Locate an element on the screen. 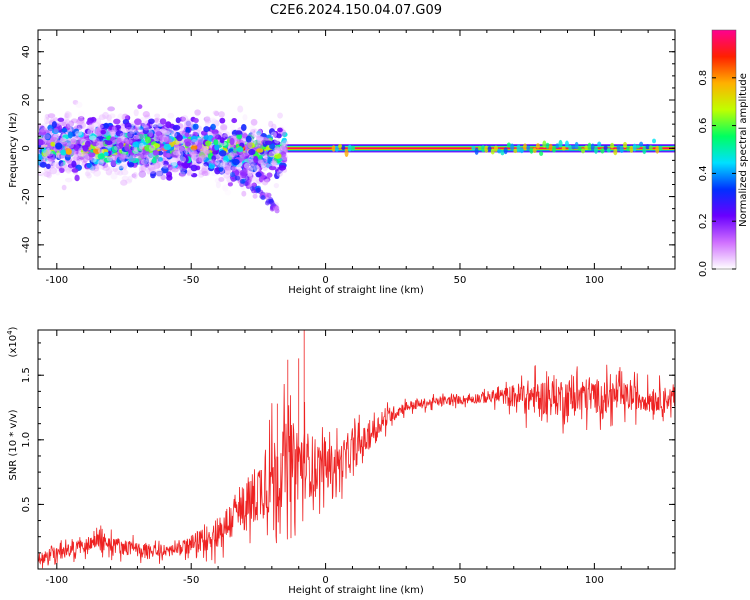  x-tick-label: -50 is located at coordinates (191, 280).